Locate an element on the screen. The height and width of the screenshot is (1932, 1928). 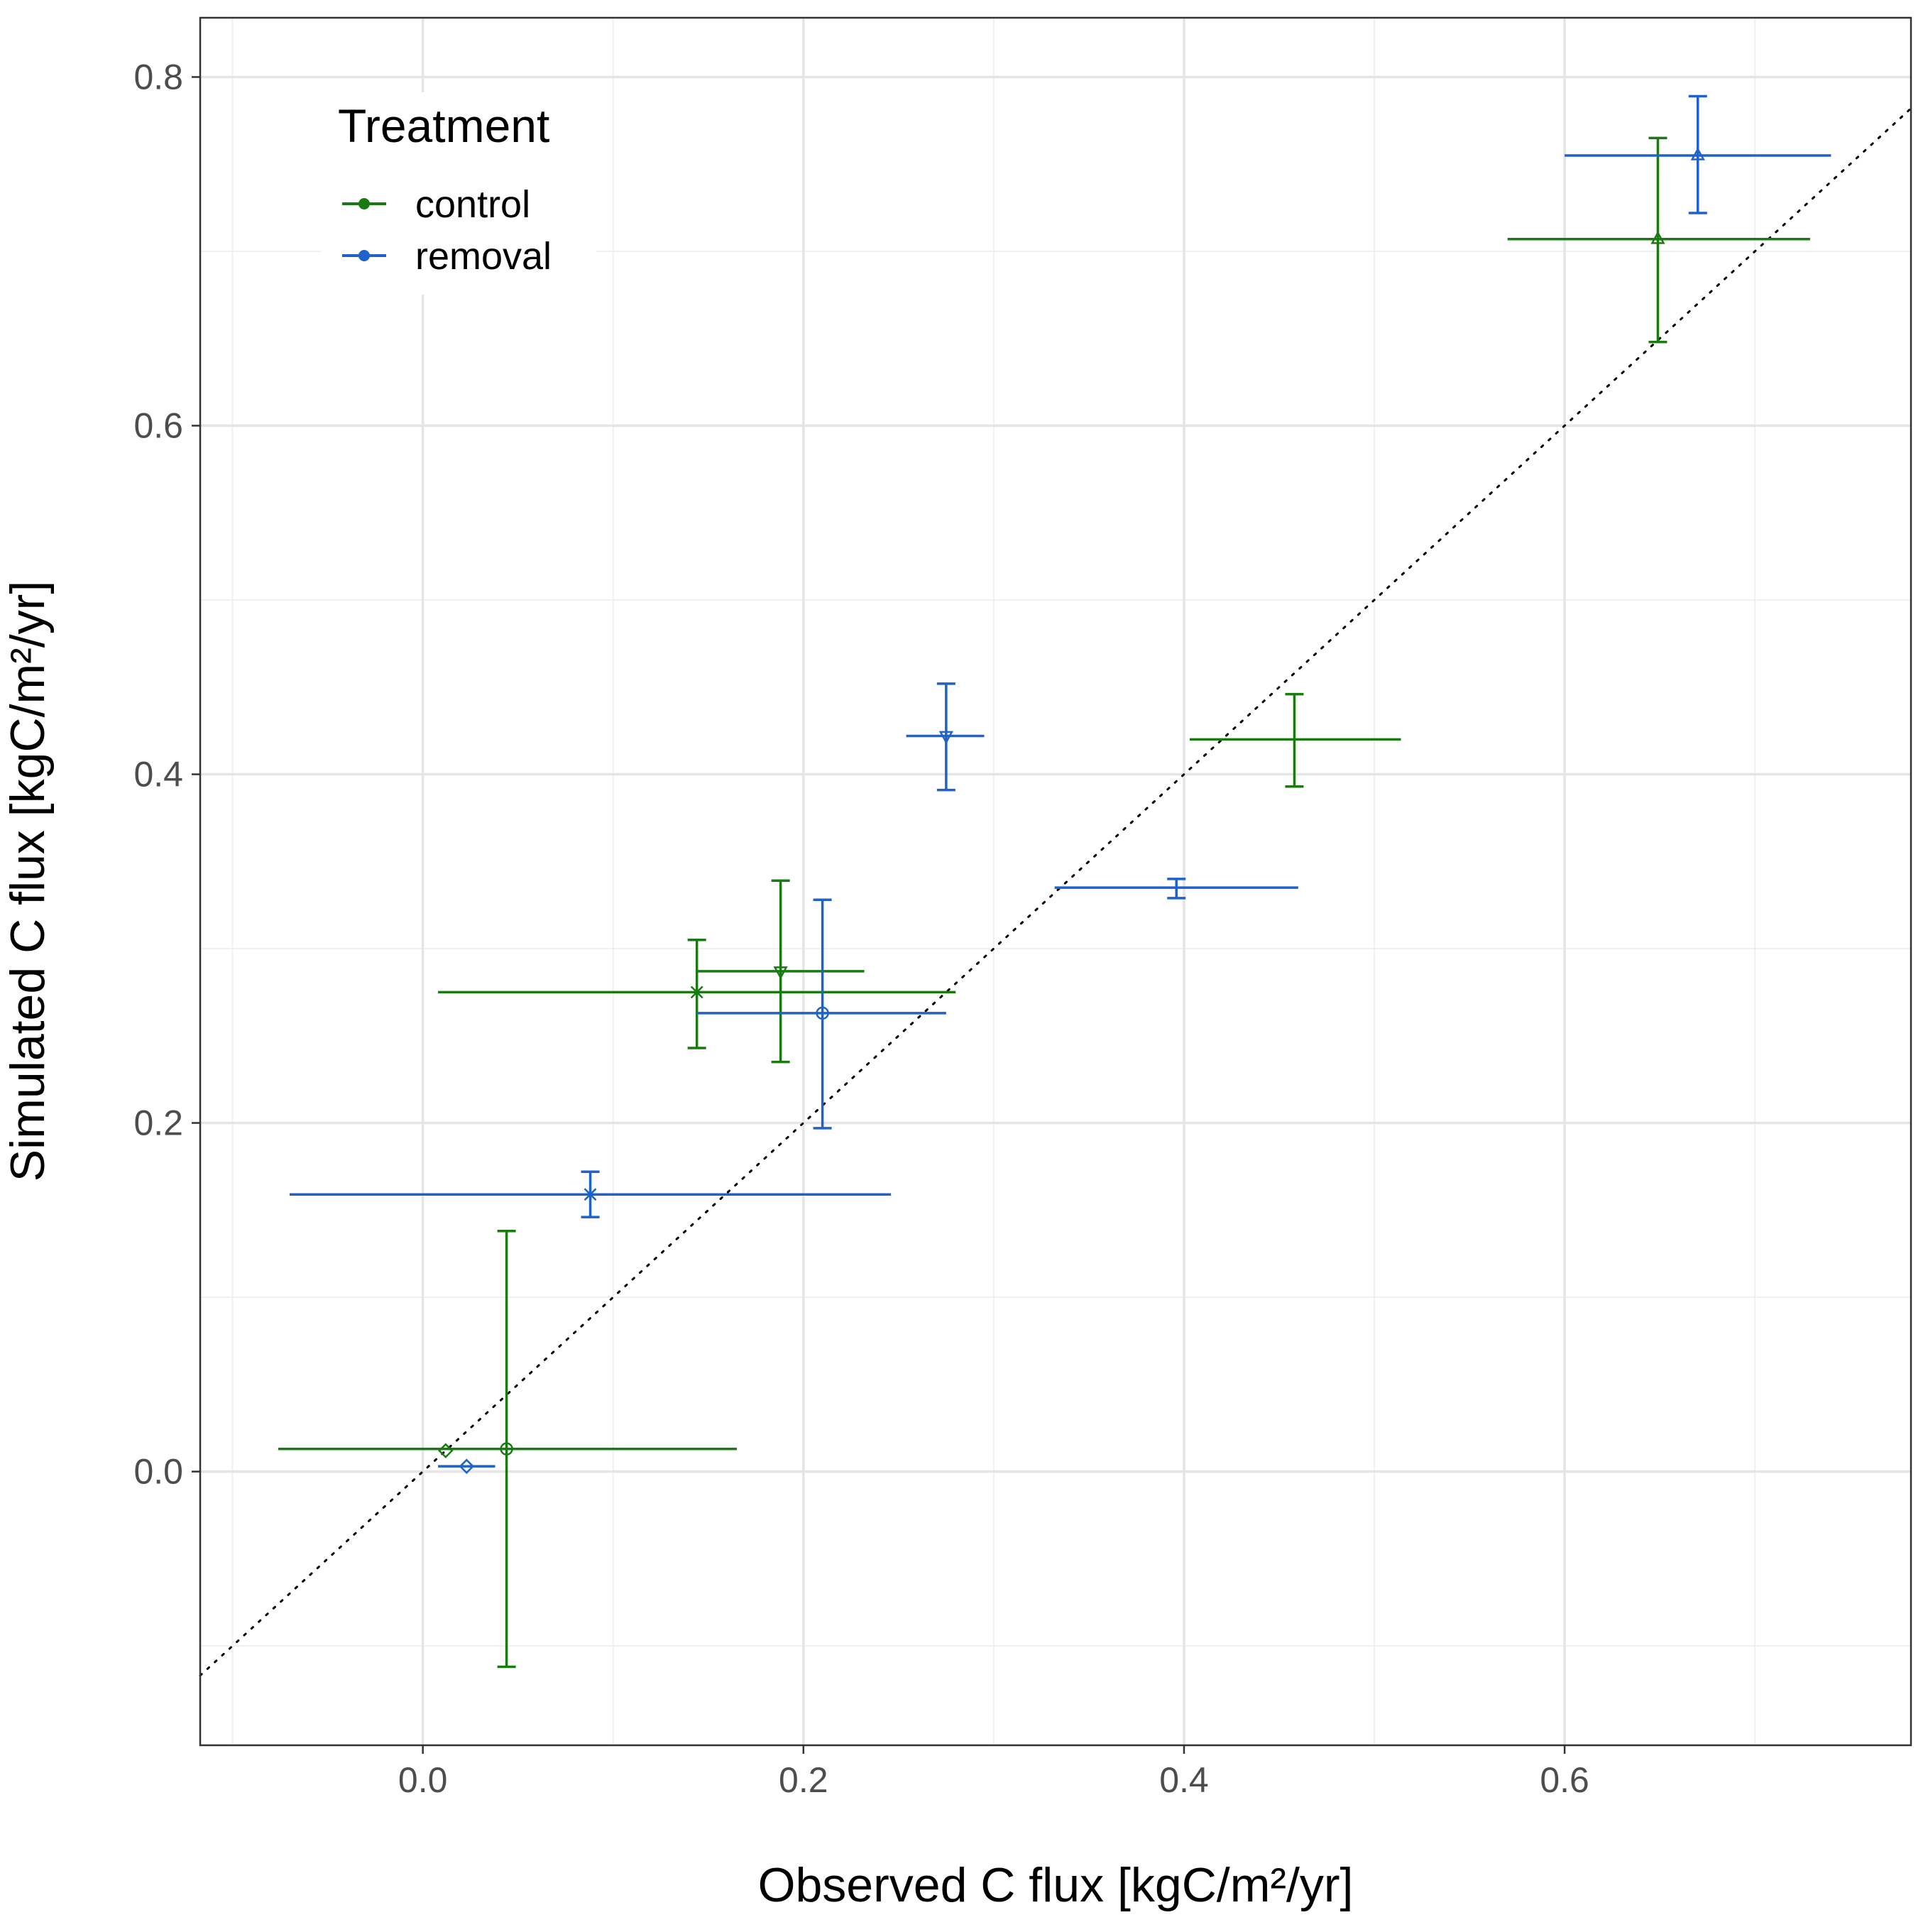
y-tick-label: 0.0 is located at coordinates (158, 1472).